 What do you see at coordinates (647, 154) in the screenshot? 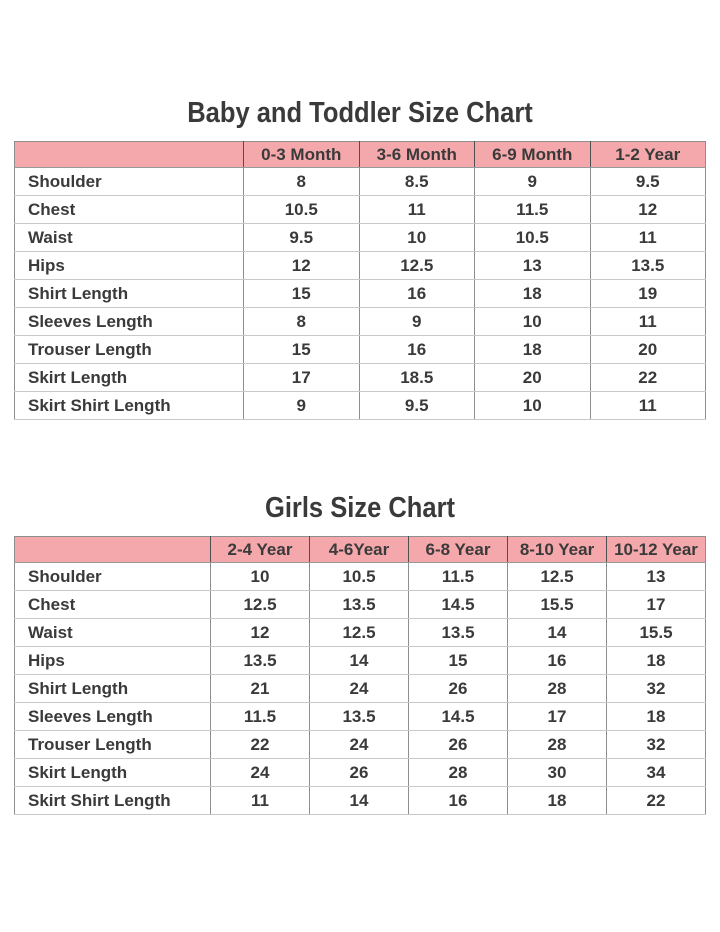
I see `column-header: 1-2 Year` at bounding box center [647, 154].